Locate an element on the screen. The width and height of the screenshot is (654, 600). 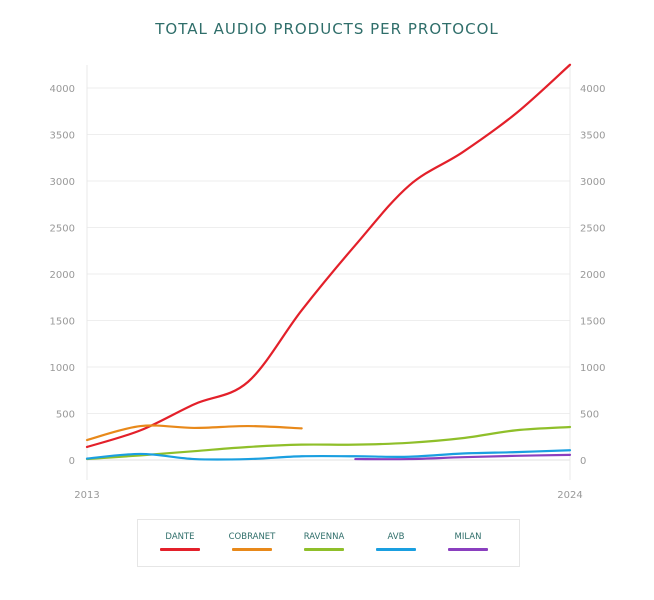
legend-item-milan: MILAN is located at coordinates (468, 541).